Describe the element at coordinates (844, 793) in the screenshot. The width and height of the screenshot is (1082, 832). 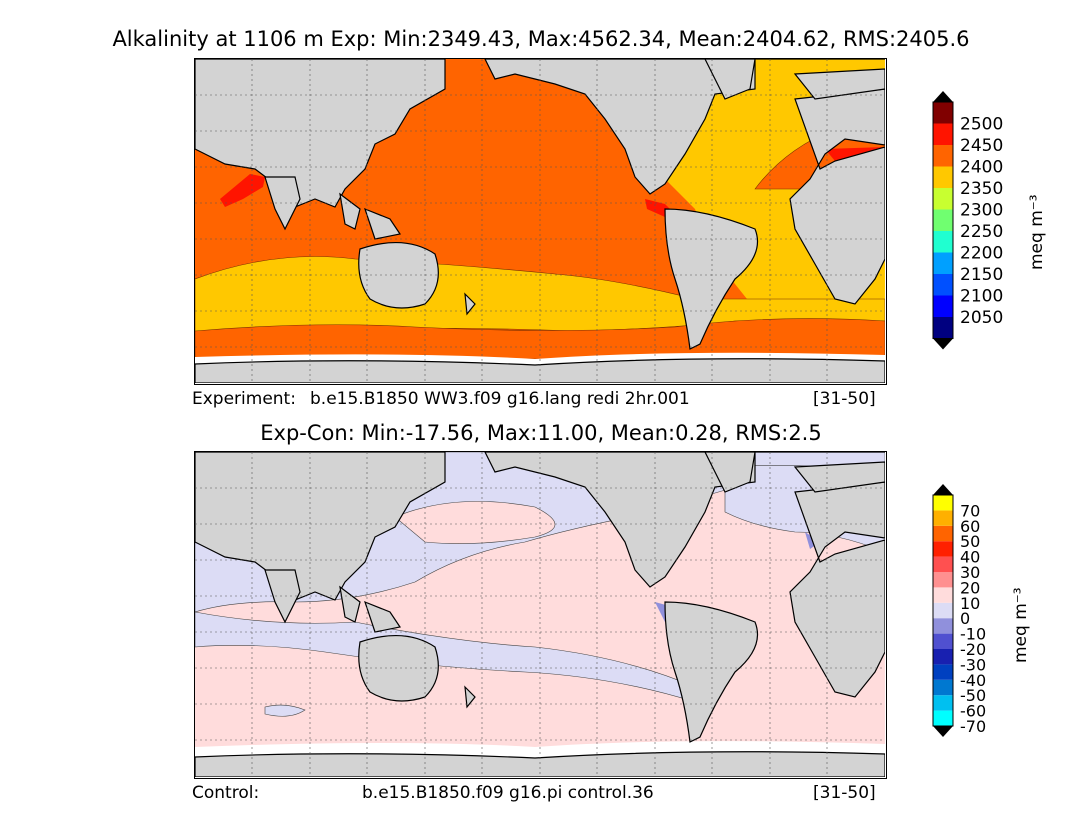
I see `bottom-footer-right: [31-50]` at that location.